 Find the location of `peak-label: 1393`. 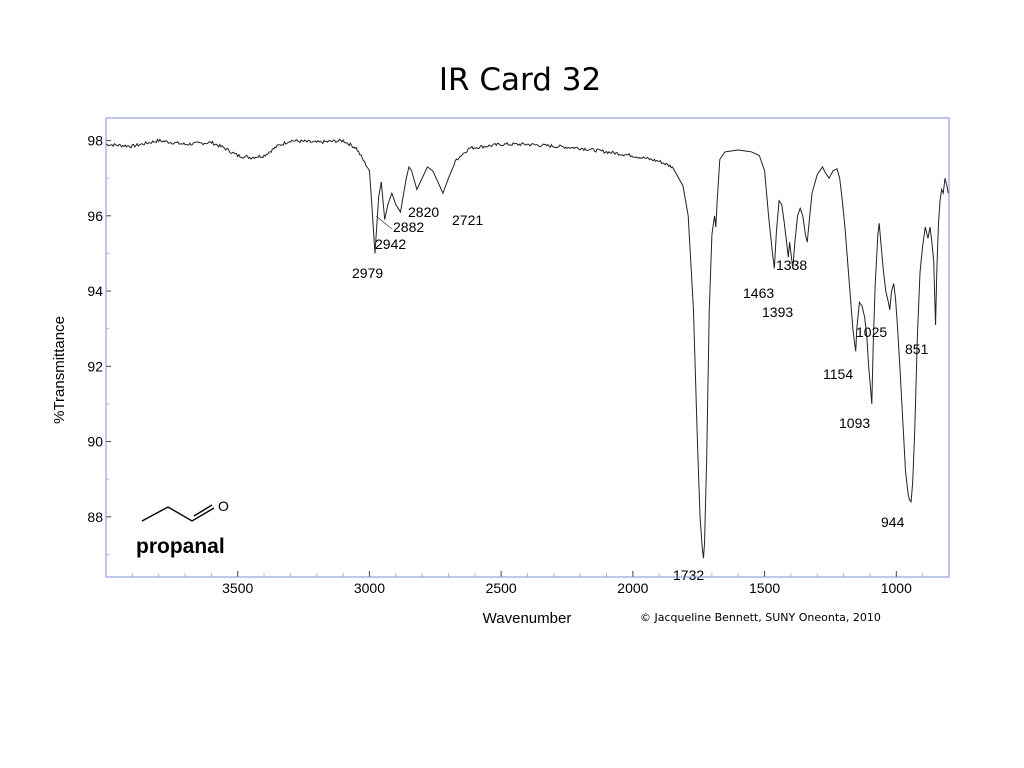

peak-label: 1393 is located at coordinates (777, 312).